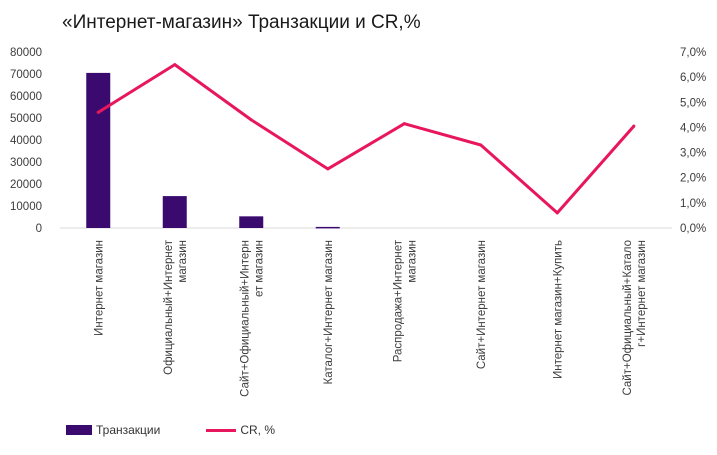 The height and width of the screenshot is (455, 717). What do you see at coordinates (221, 430) in the screenshot?
I see `legend-line-swatch` at bounding box center [221, 430].